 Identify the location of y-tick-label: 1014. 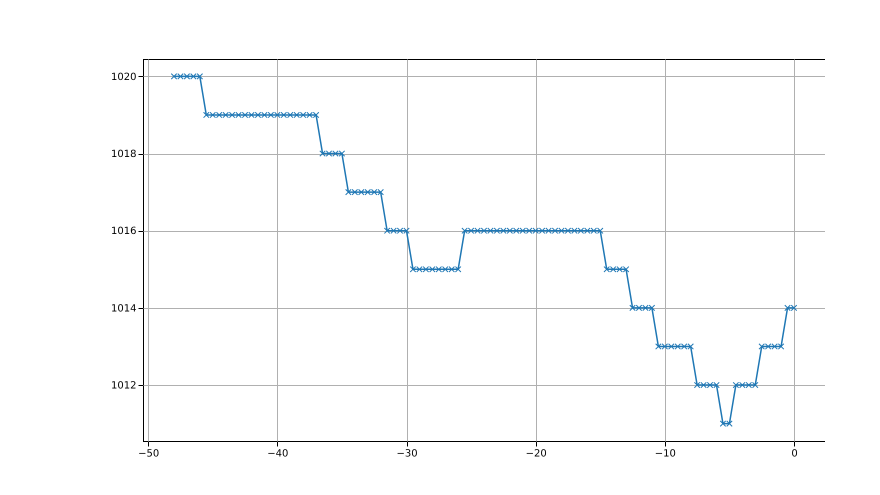
(123, 308).